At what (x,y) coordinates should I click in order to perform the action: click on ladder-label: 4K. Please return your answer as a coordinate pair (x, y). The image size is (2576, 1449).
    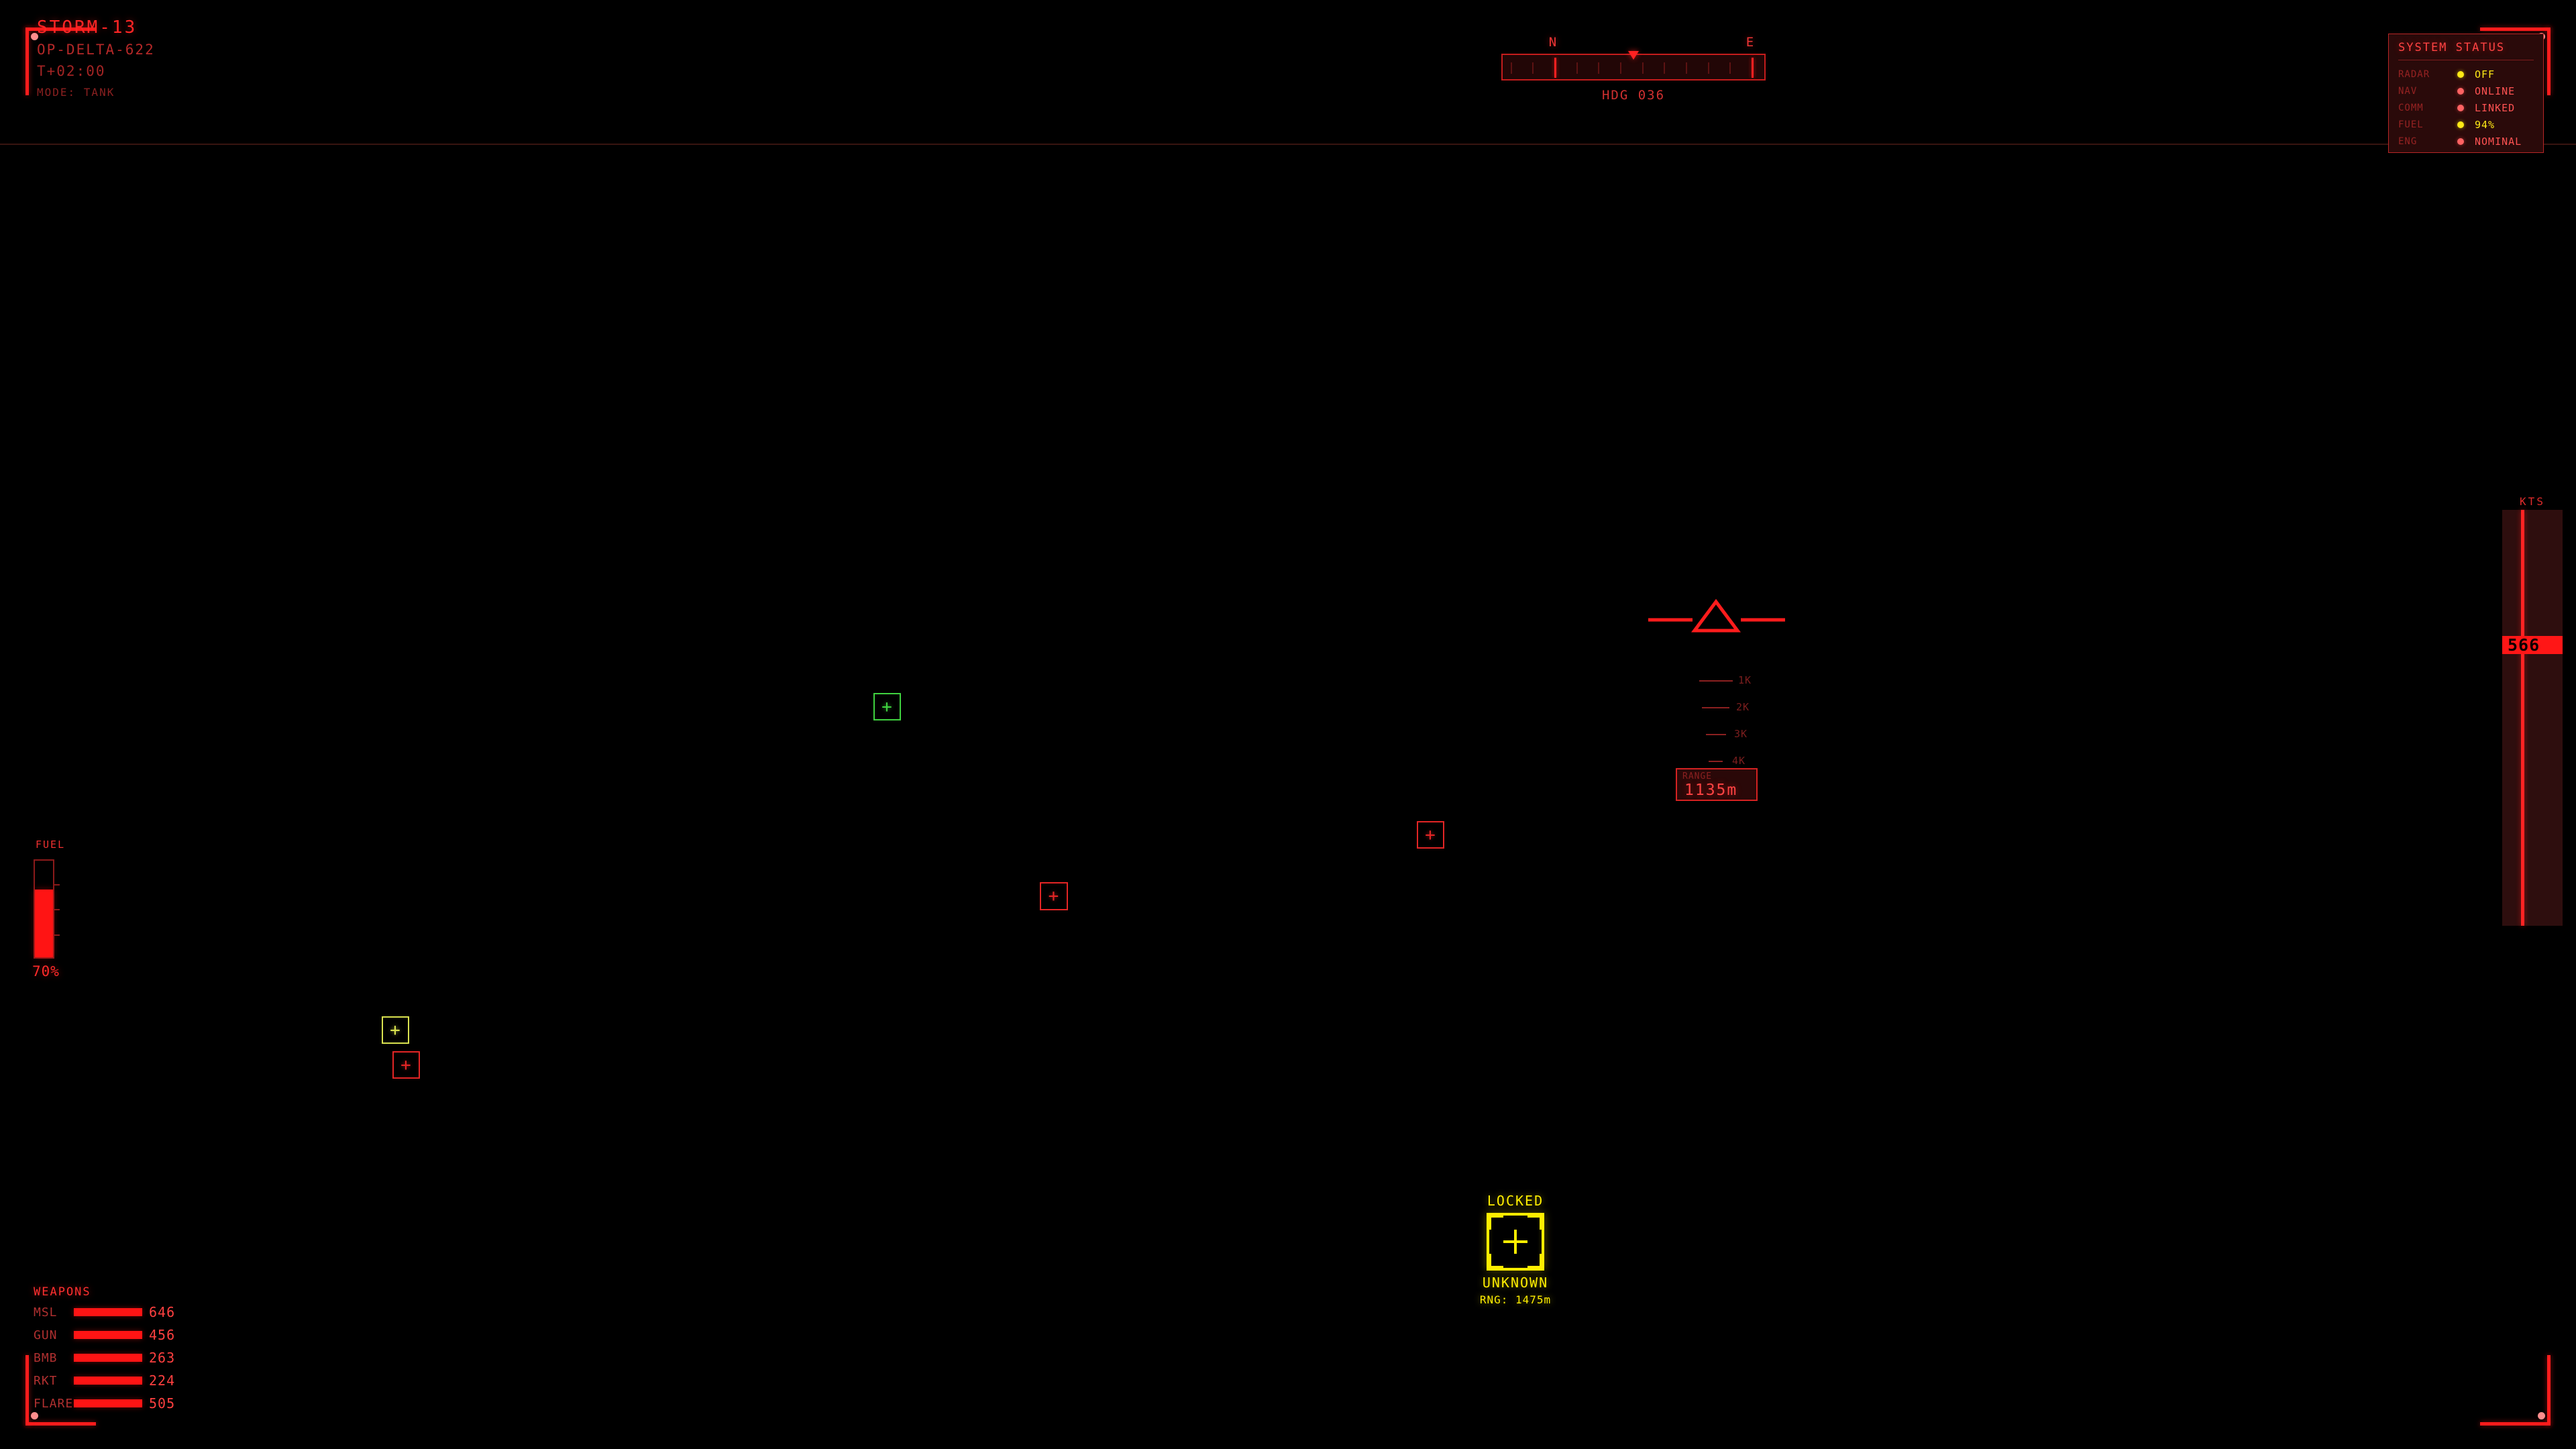
    Looking at the image, I should click on (1739, 761).